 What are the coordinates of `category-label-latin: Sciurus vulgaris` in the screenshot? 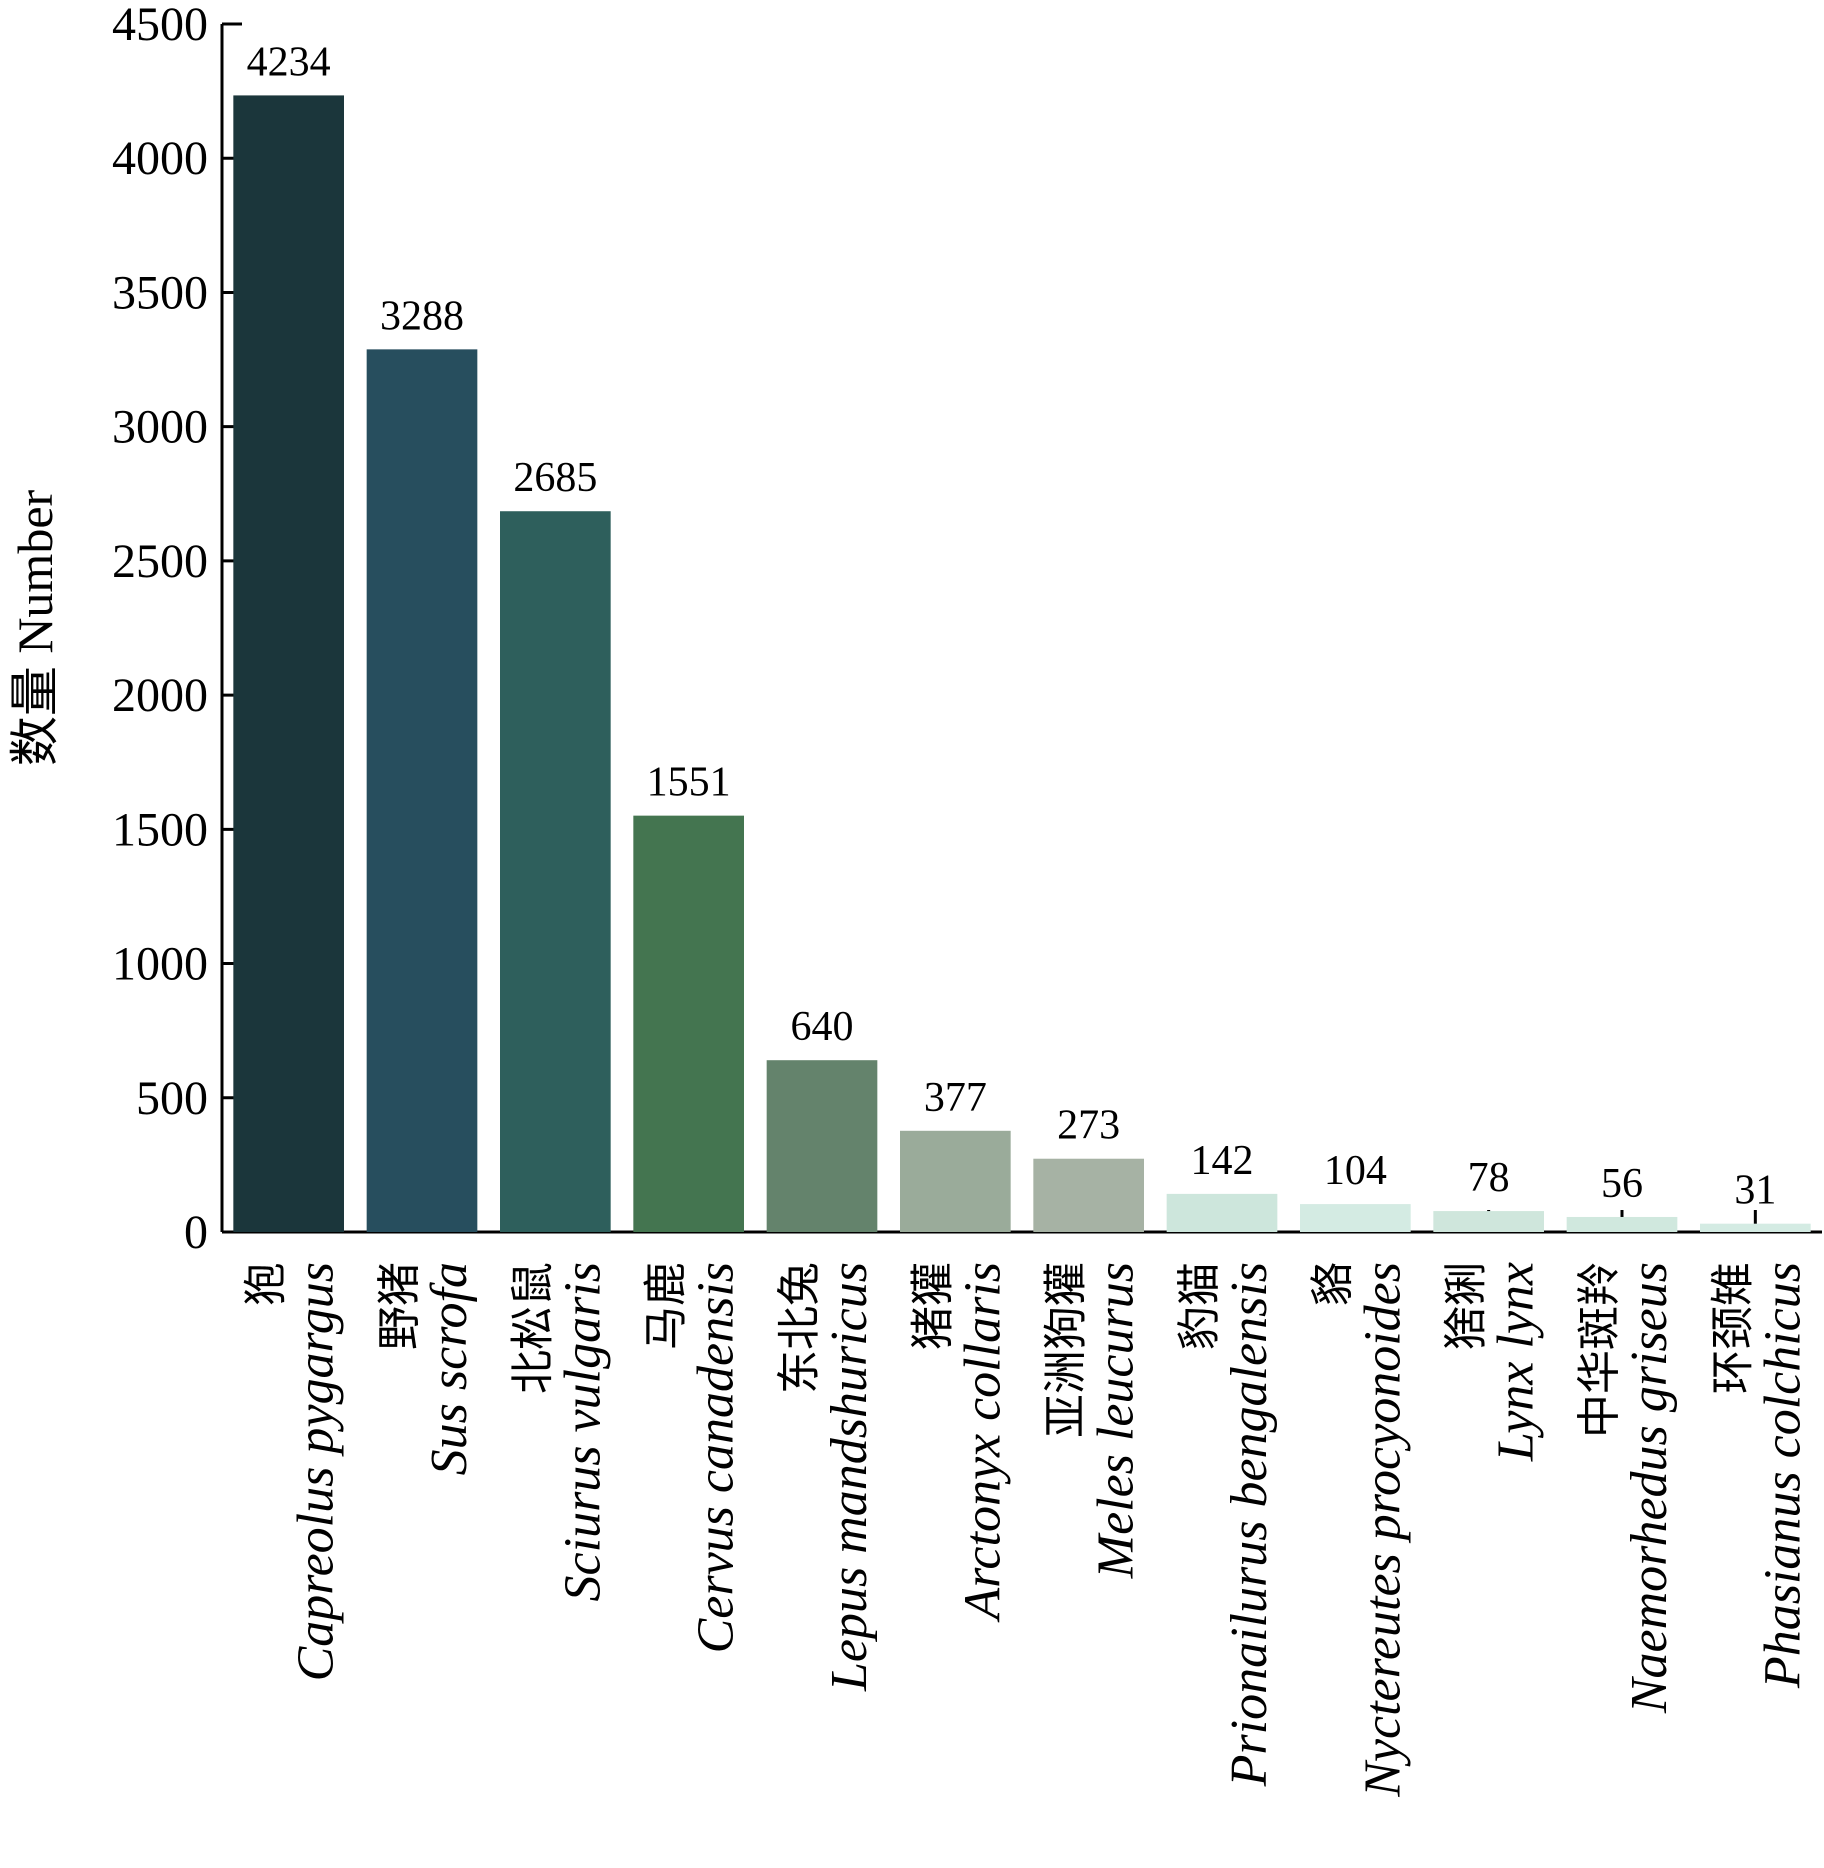 It's located at (582, 1431).